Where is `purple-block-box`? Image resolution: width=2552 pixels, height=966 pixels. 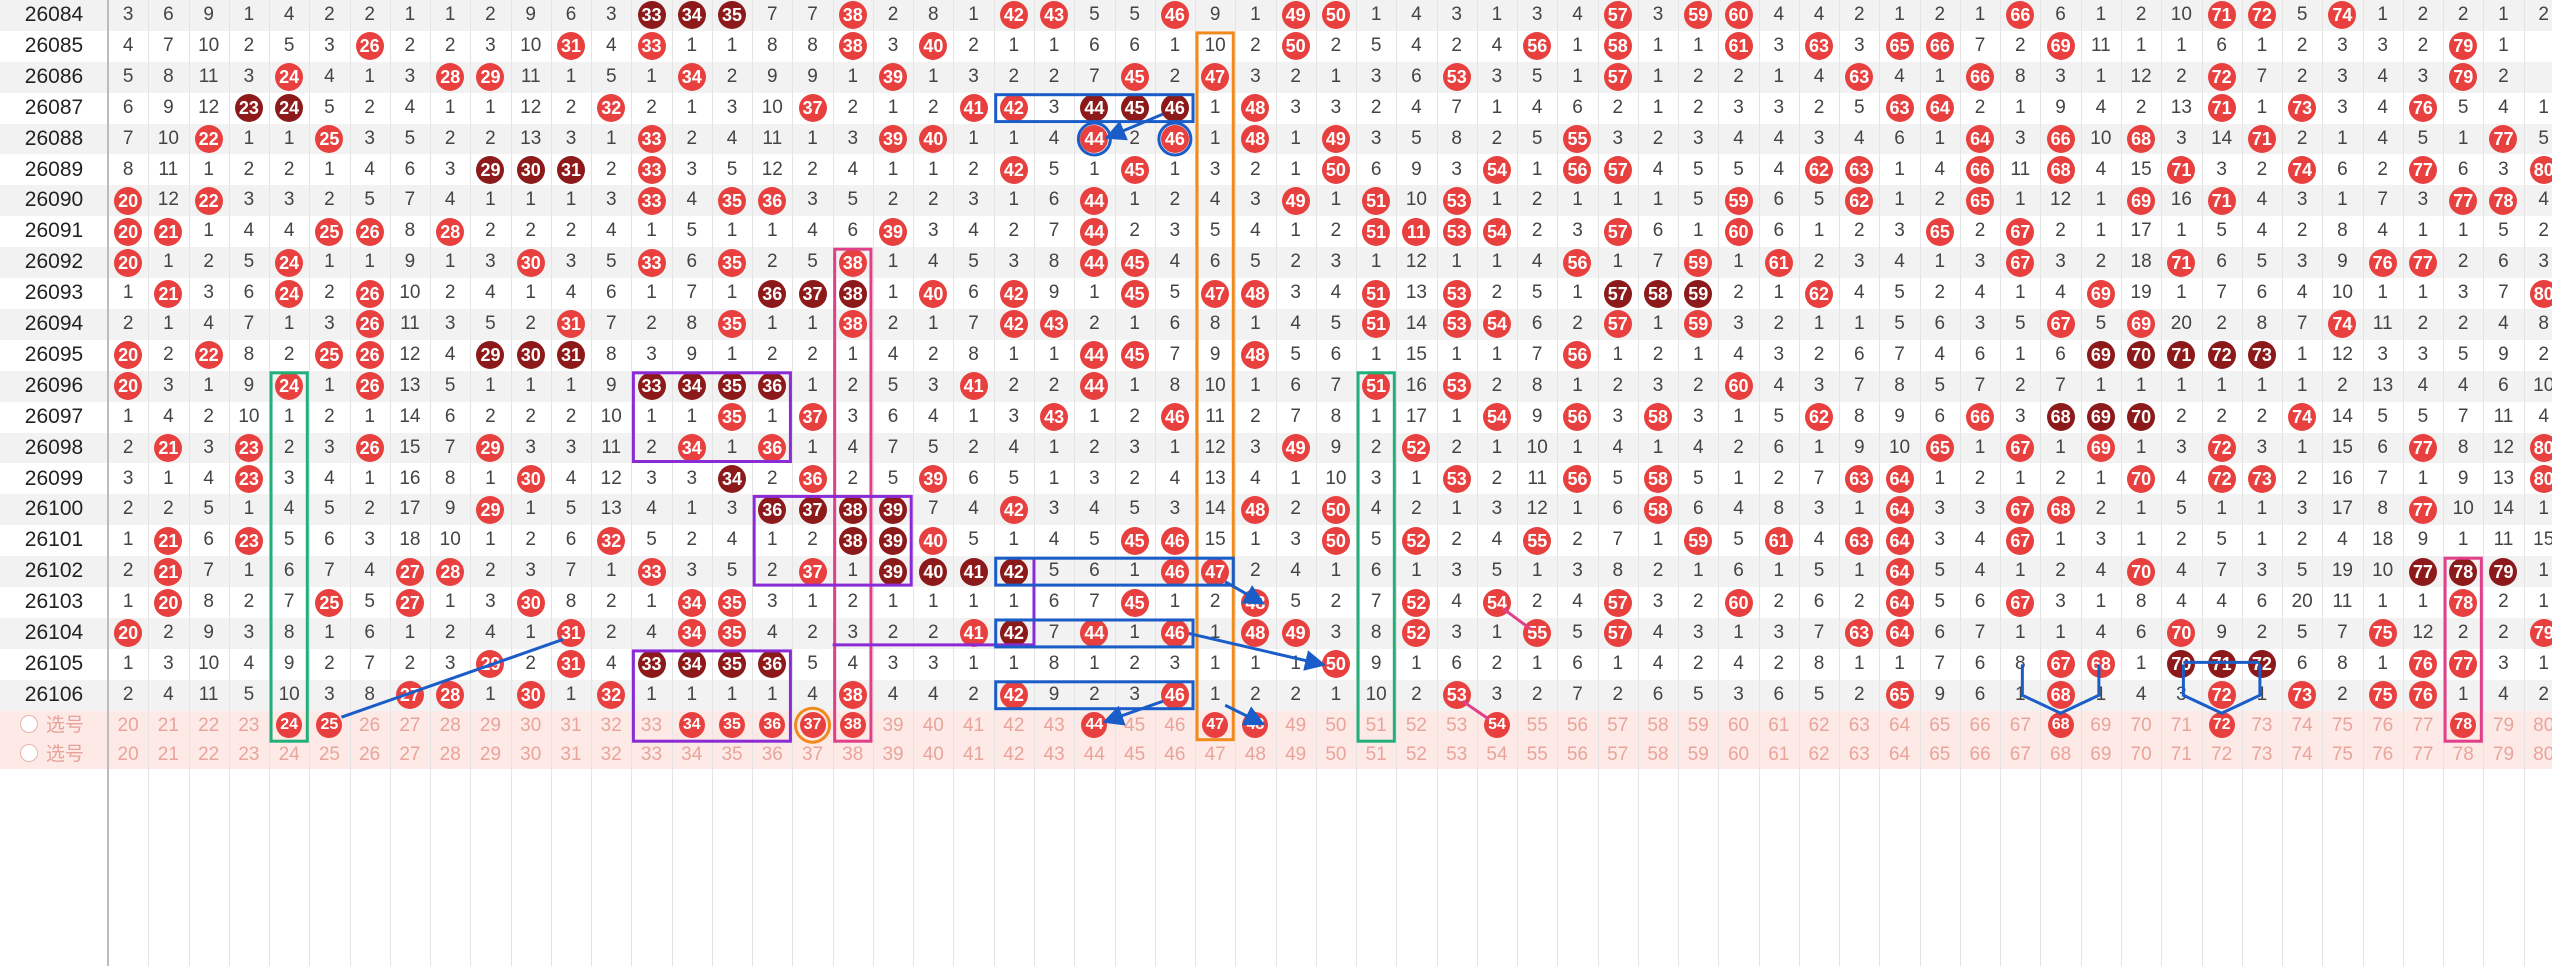
purple-block-box is located at coordinates (832, 540).